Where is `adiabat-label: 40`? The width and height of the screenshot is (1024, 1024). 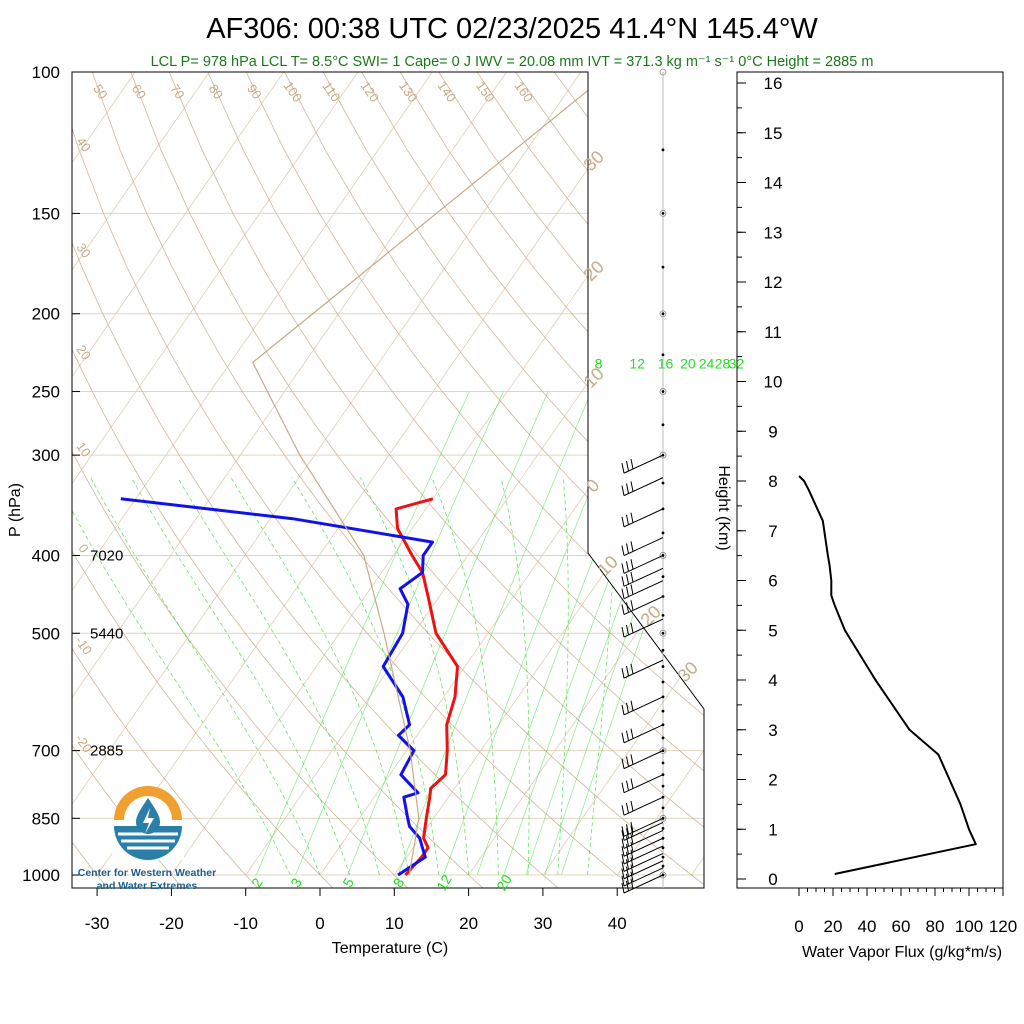 adiabat-label: 40 is located at coordinates (83, 144).